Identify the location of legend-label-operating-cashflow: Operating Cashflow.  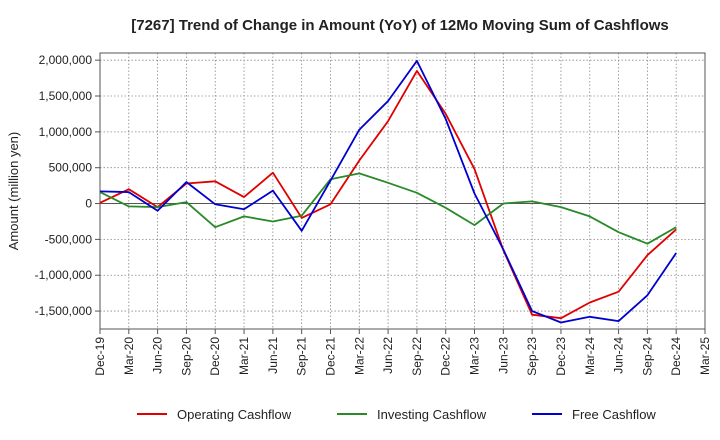
(234, 414).